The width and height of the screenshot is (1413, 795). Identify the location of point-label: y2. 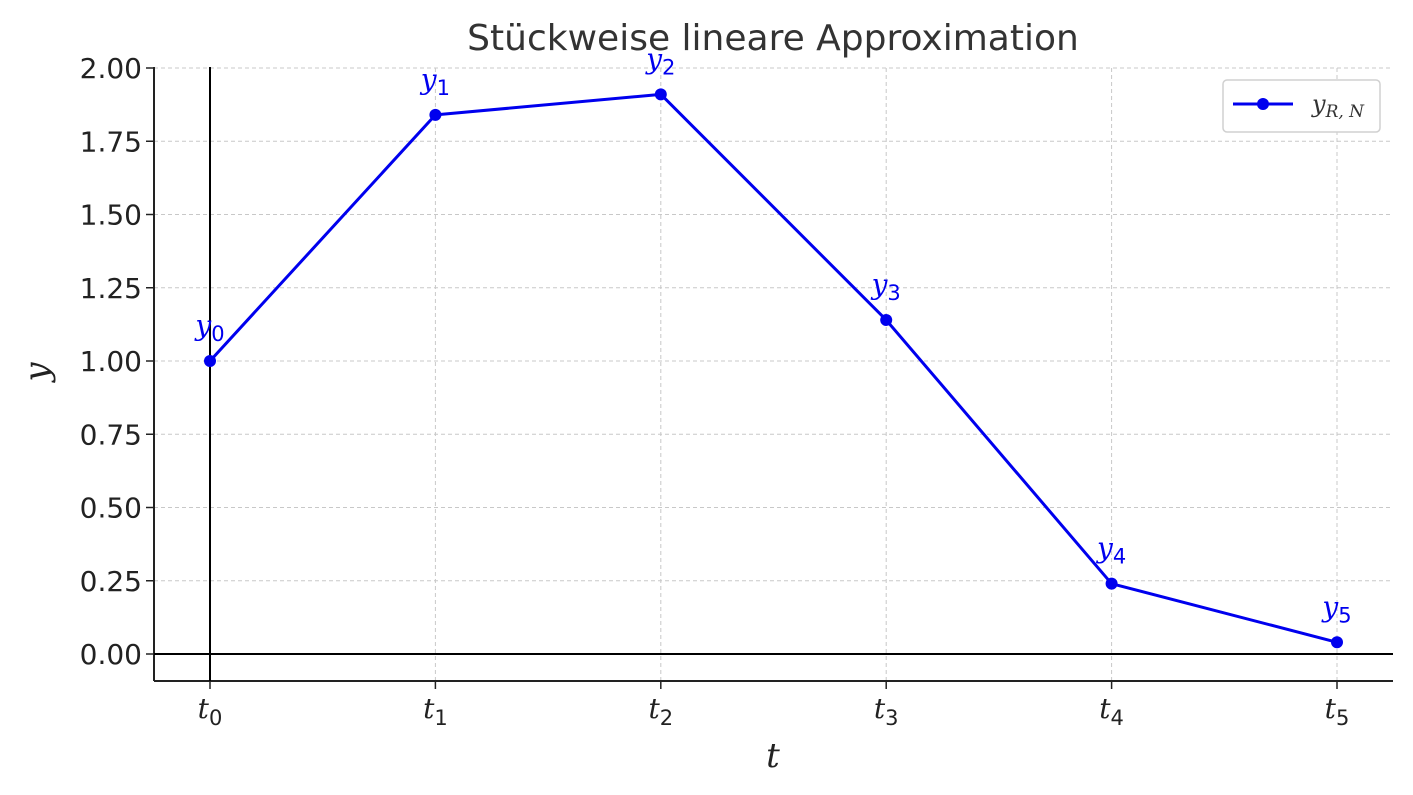
(659, 60).